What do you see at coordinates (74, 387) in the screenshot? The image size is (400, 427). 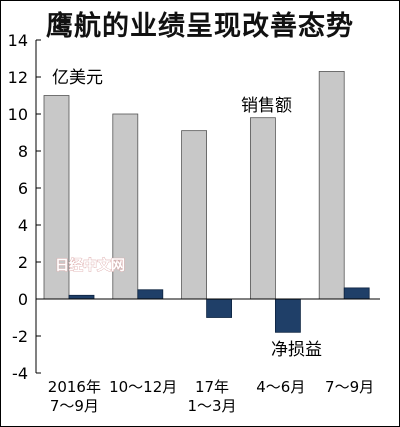 I see `x-tick-label: 2016年` at bounding box center [74, 387].